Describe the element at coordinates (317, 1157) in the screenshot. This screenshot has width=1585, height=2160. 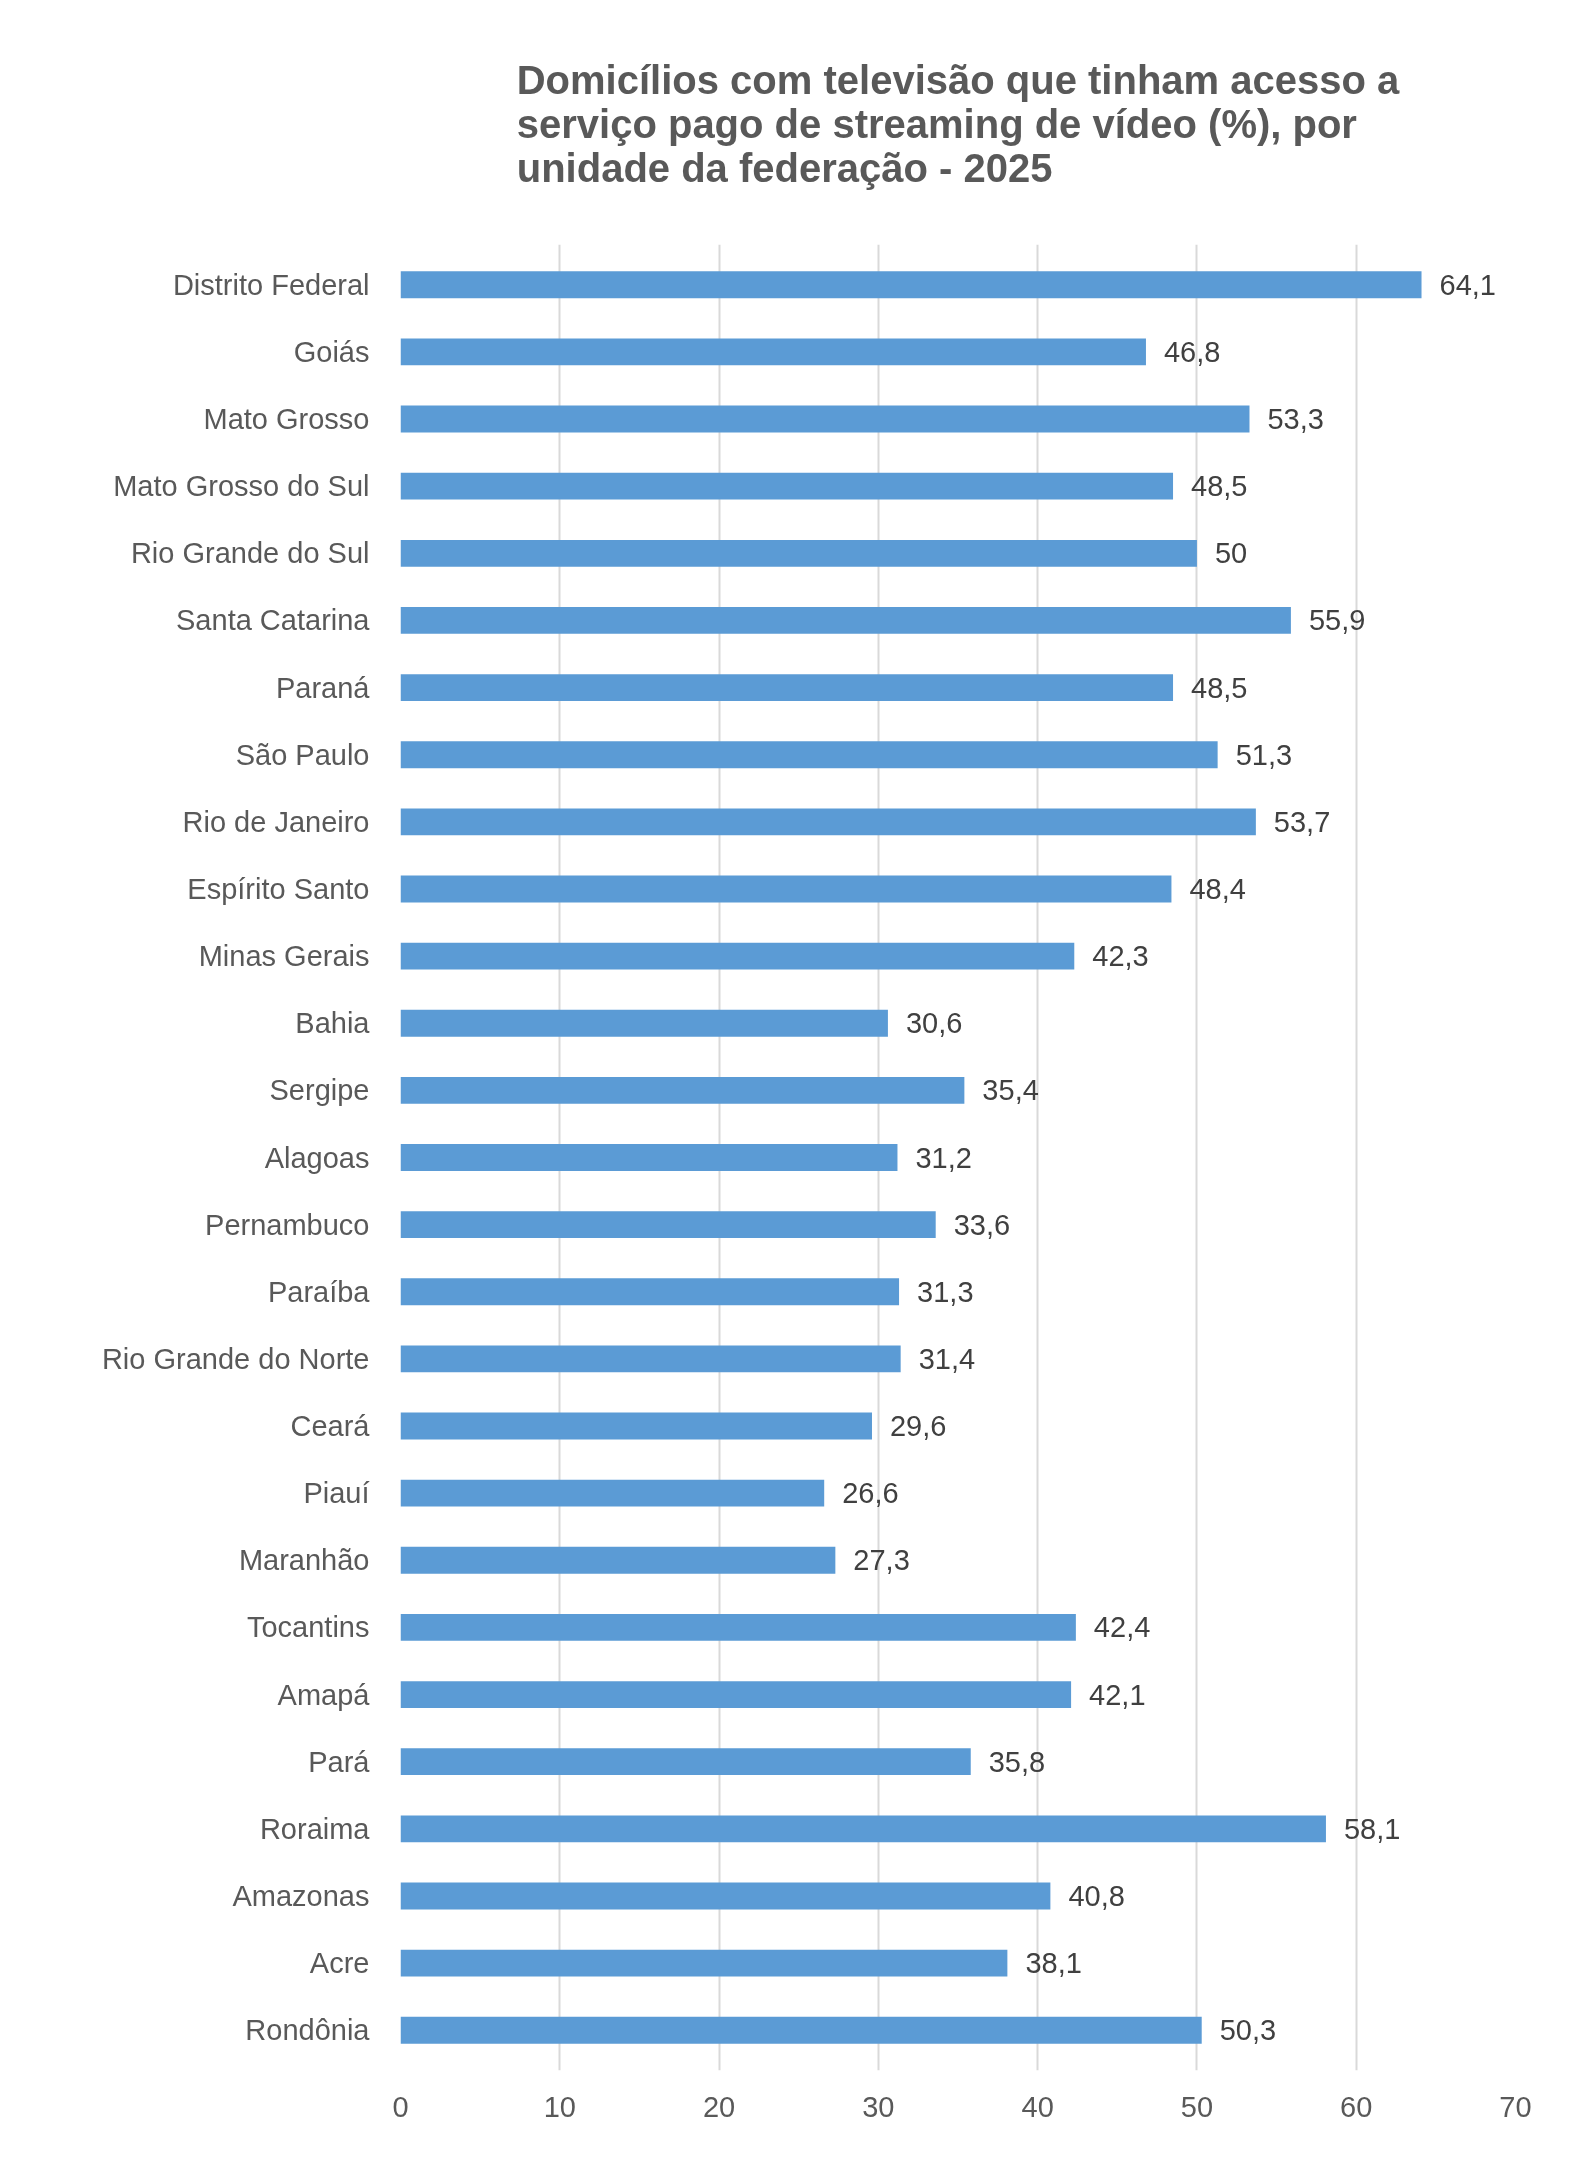
I see `y-tick-label: Alagoas` at that location.